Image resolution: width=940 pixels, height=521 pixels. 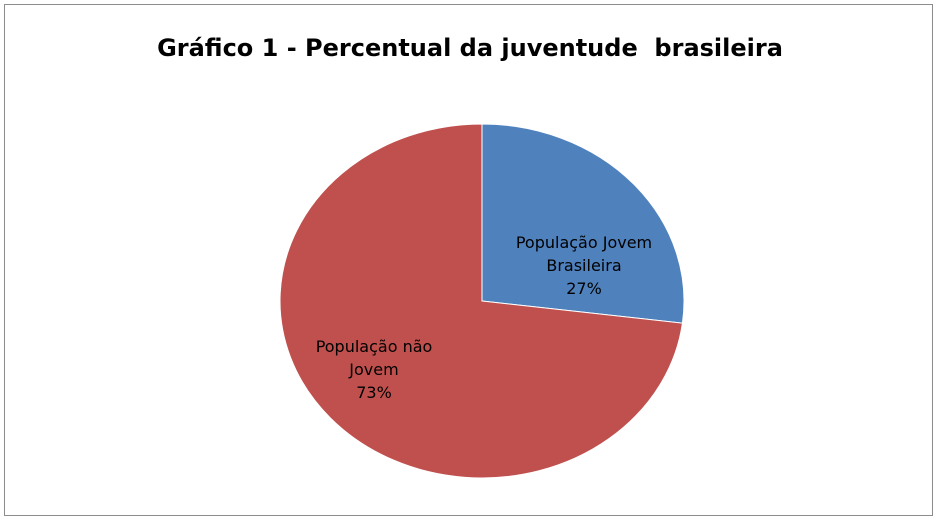 I want to click on slice-label-2: População não Jovem 73%, so click(x=374, y=369).